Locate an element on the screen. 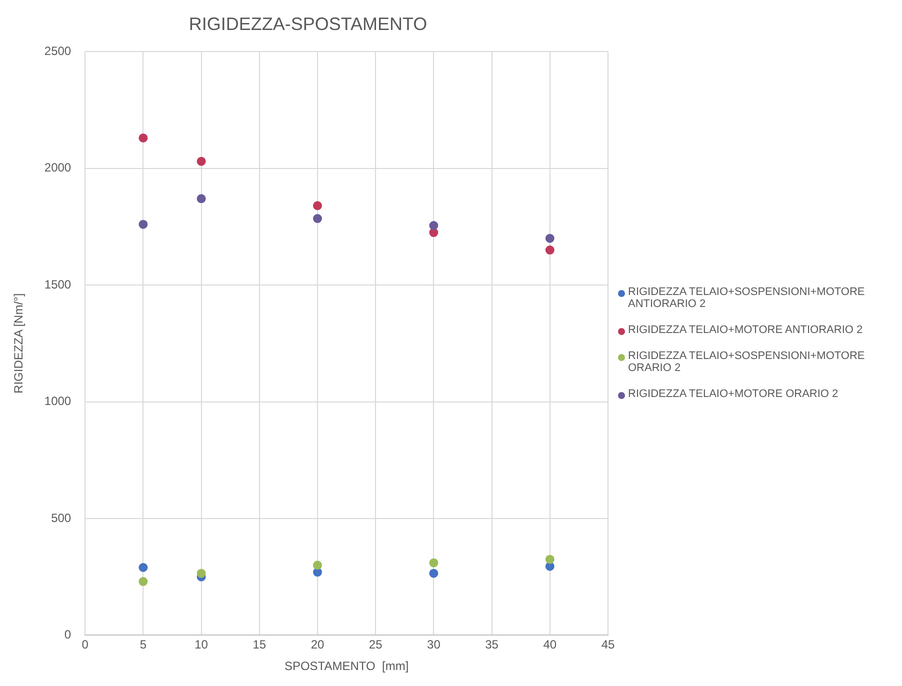 The image size is (902, 686). x-tick-label: 30 is located at coordinates (434, 645).